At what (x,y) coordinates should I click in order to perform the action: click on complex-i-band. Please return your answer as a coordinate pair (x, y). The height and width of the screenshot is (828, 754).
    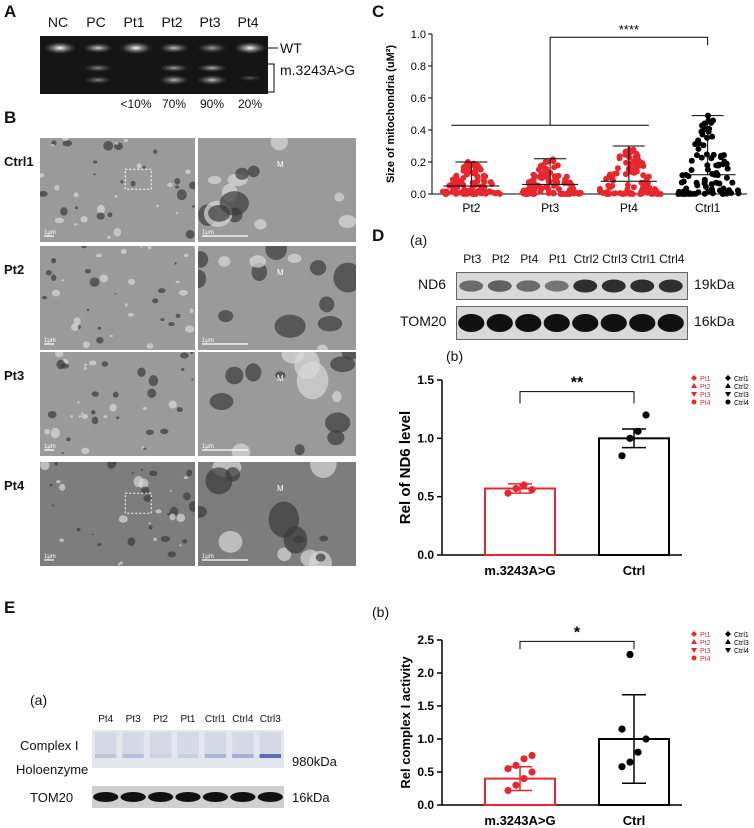
    Looking at the image, I should click on (106, 756).